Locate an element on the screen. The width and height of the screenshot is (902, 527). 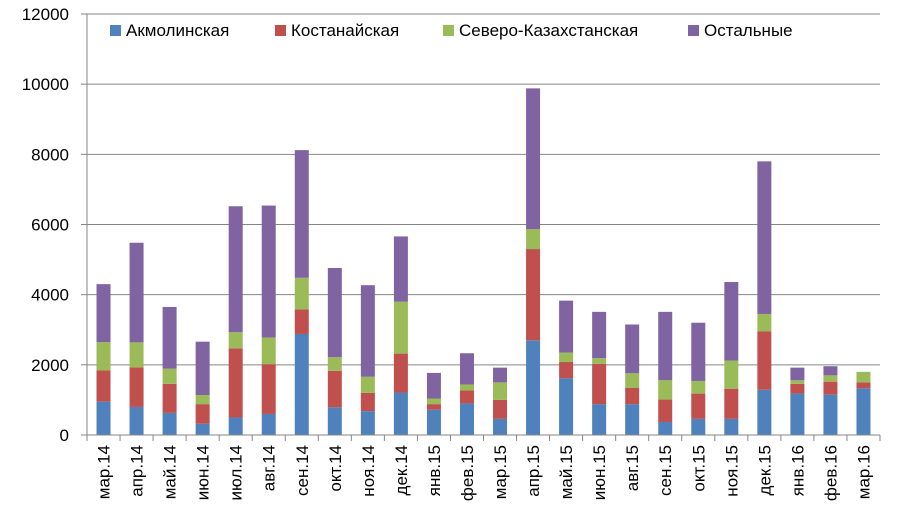
bar-segment-3-авг.14 is located at coordinates (268, 351).